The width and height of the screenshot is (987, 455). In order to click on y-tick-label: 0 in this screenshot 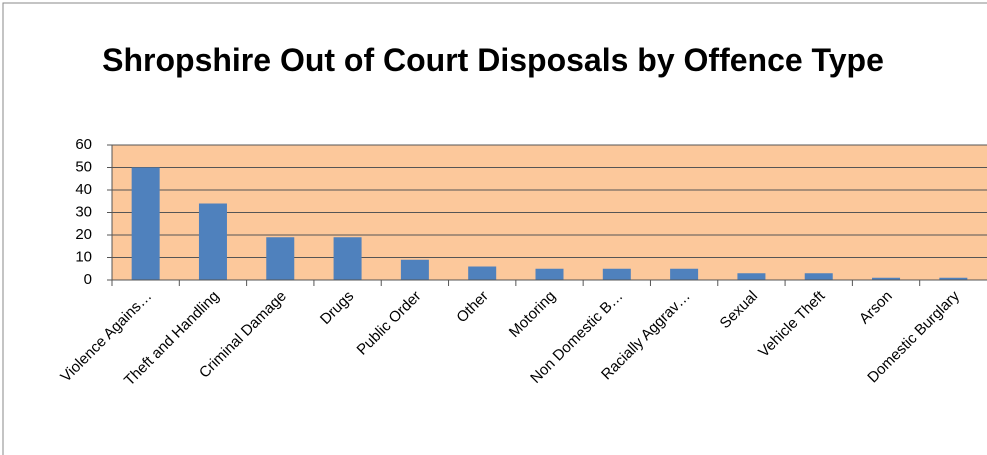, I will do `click(88, 279)`.